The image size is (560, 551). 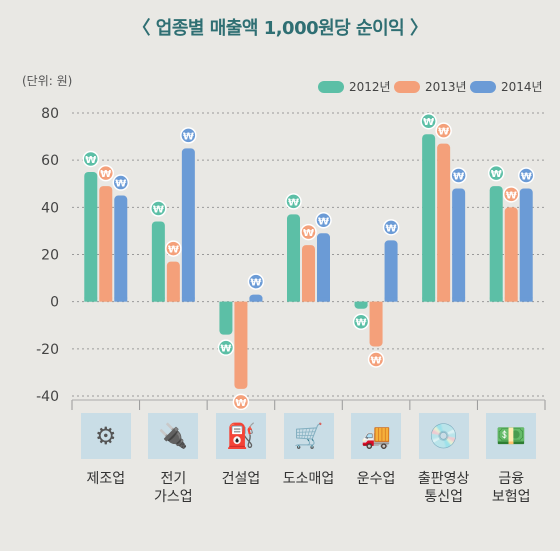 What do you see at coordinates (446, 87) in the screenshot?
I see `legend-label: 2013년` at bounding box center [446, 87].